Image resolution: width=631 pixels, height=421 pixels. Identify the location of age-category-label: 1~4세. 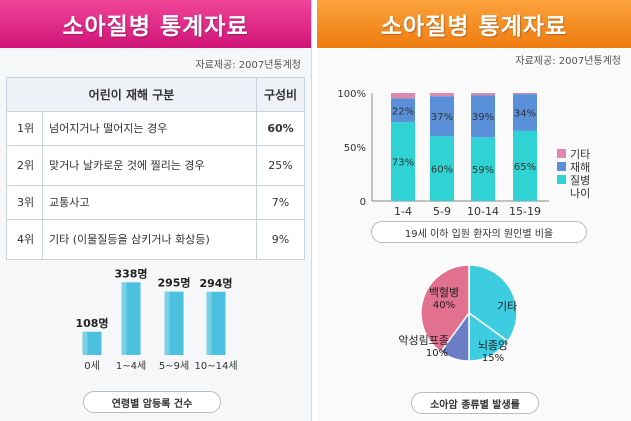
(131, 366).